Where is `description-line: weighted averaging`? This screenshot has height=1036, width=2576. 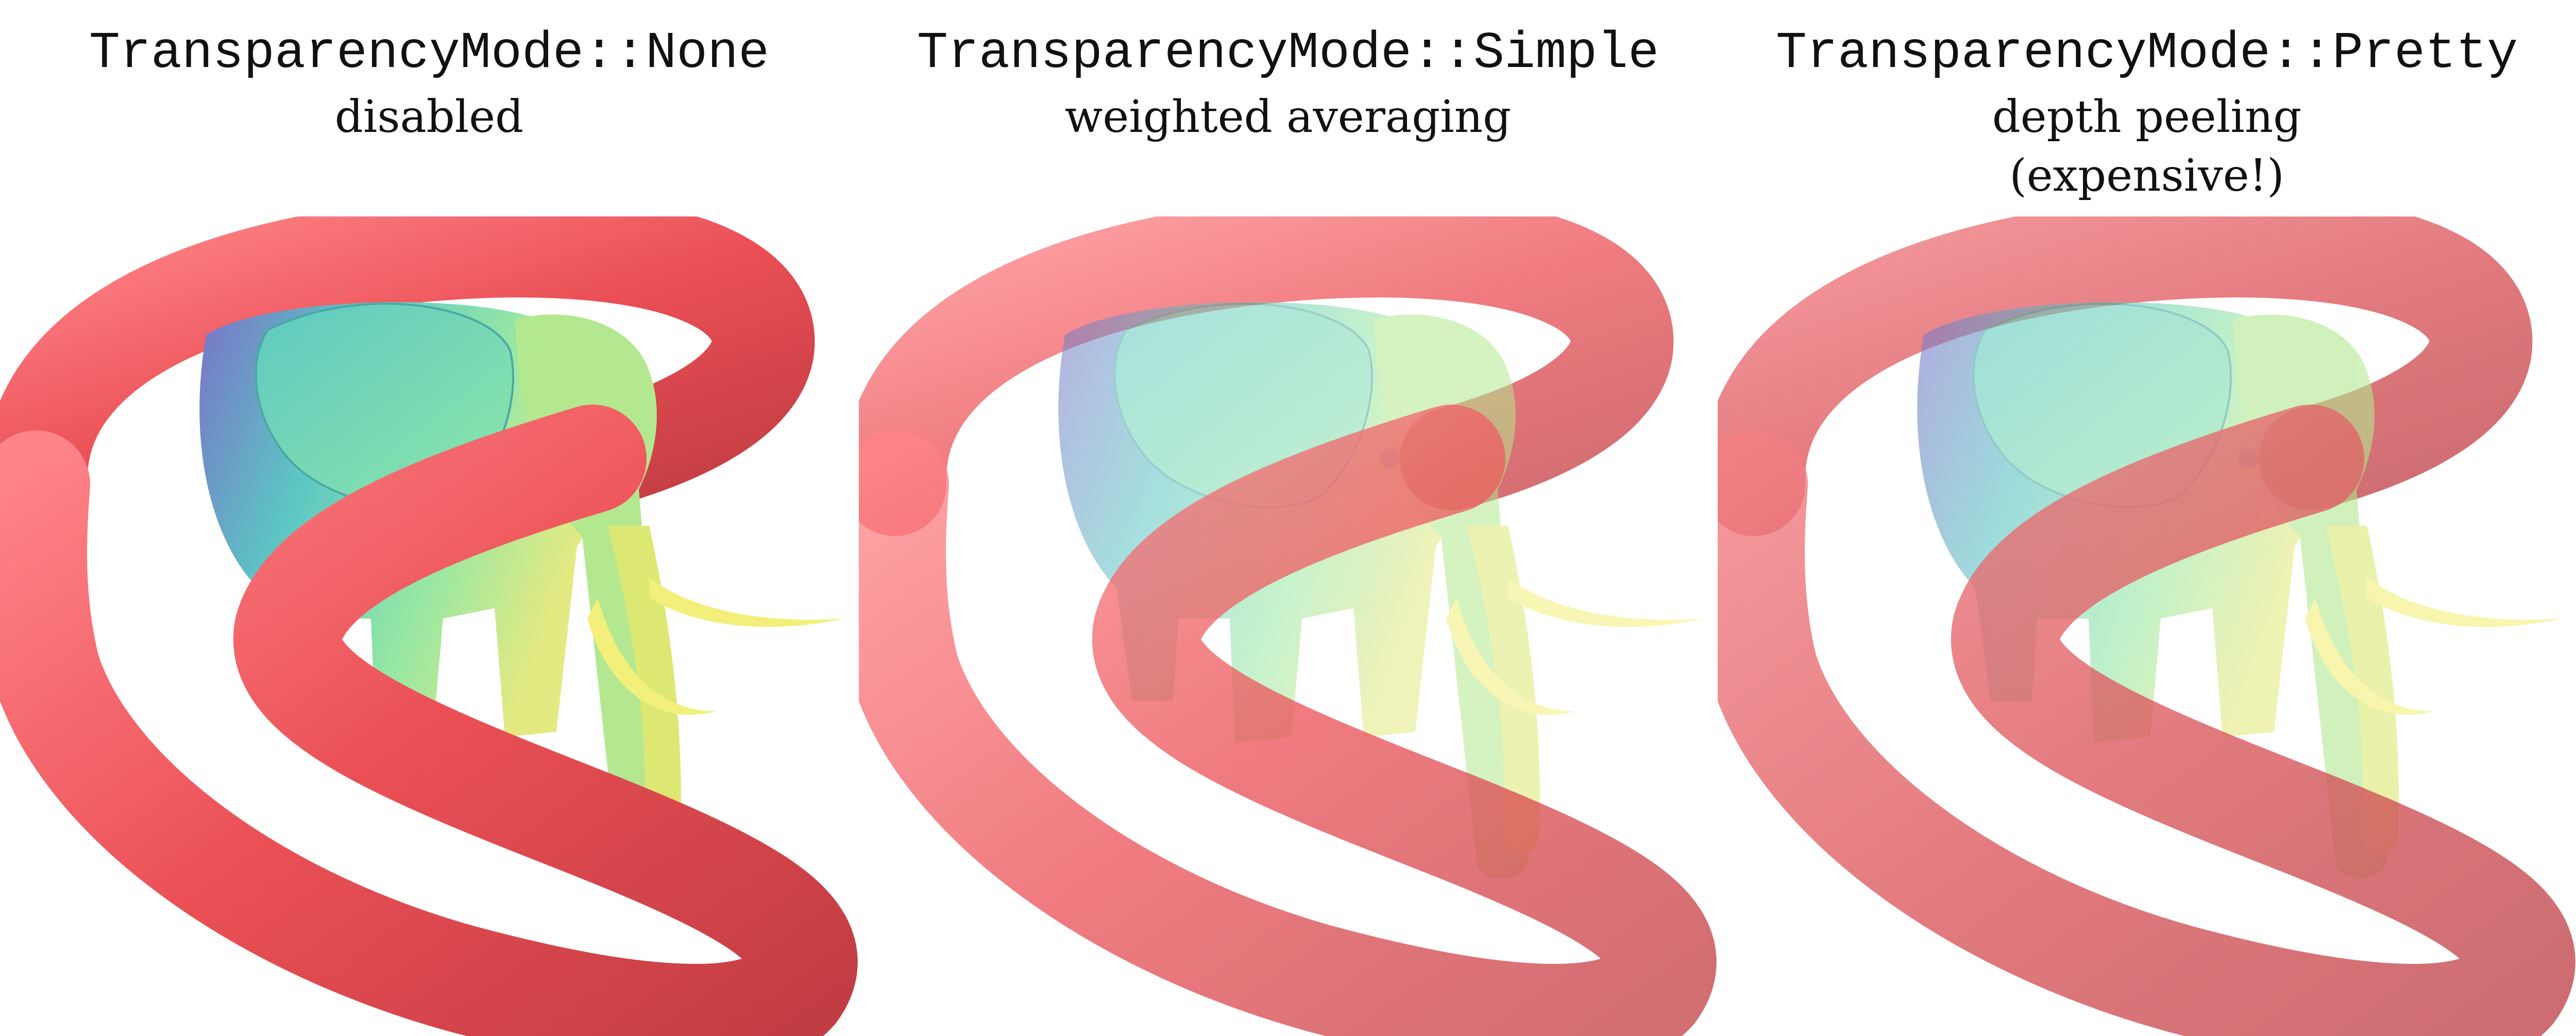
description-line: weighted averaging is located at coordinates (1288, 117).